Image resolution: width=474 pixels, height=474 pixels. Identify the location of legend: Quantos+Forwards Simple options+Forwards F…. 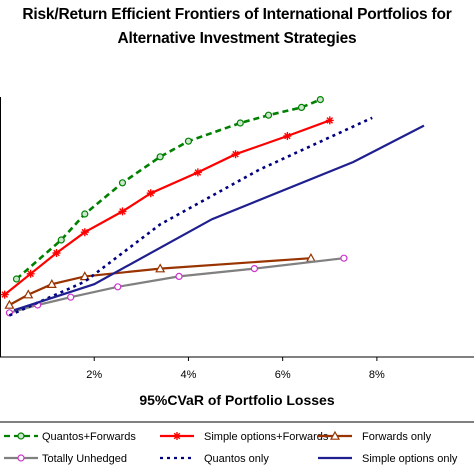
(237, 443).